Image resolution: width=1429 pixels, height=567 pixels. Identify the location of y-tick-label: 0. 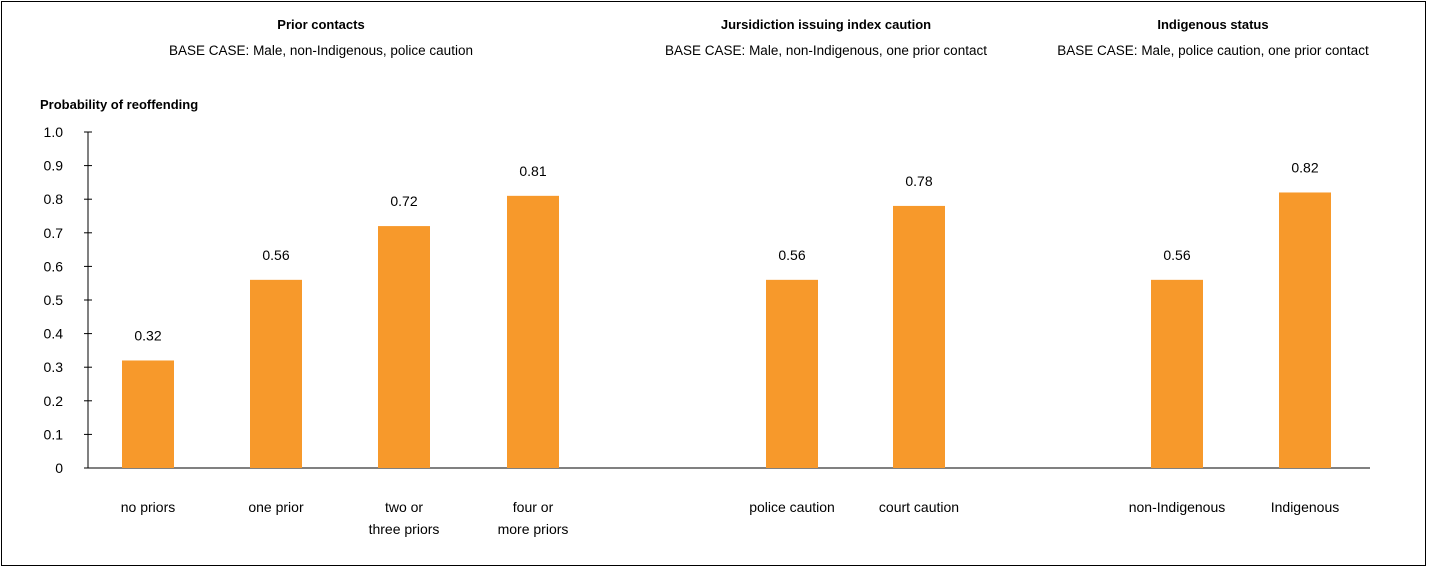
(59, 468).